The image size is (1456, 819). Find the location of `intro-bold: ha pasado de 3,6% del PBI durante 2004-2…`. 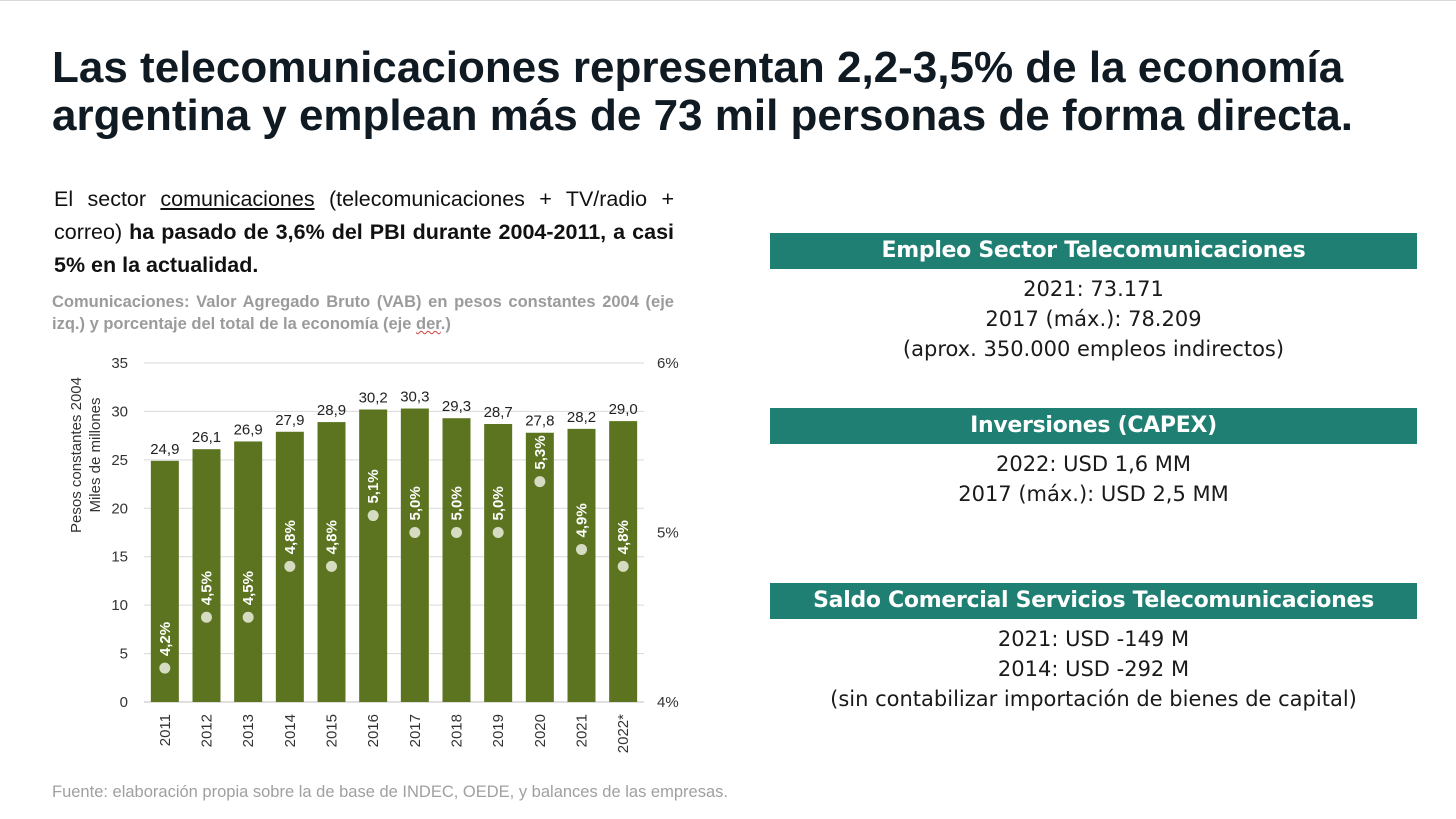

intro-bold: ha pasado de 3,6% del PBI durante 2004-2… is located at coordinates (364, 248).